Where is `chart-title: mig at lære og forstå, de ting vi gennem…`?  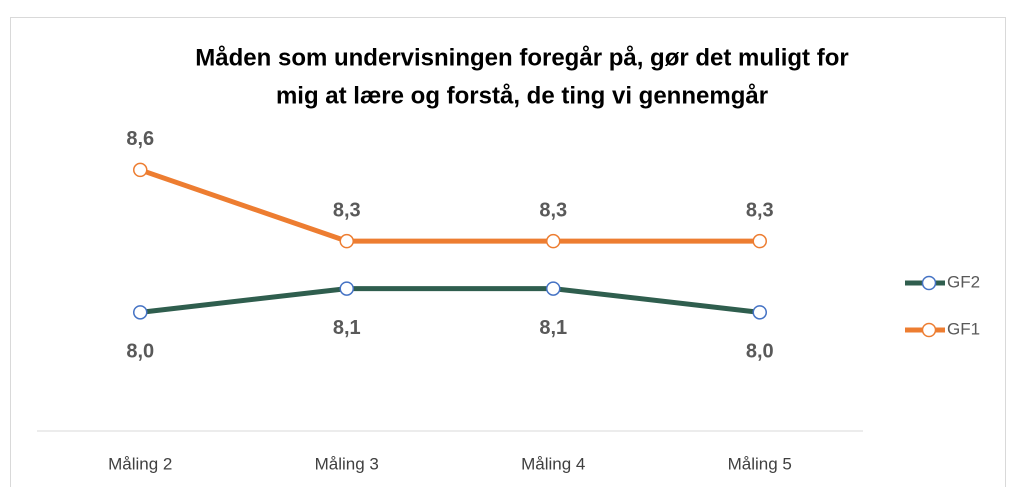 chart-title: mig at lære og forstå, de ting vi gennem… is located at coordinates (522, 95).